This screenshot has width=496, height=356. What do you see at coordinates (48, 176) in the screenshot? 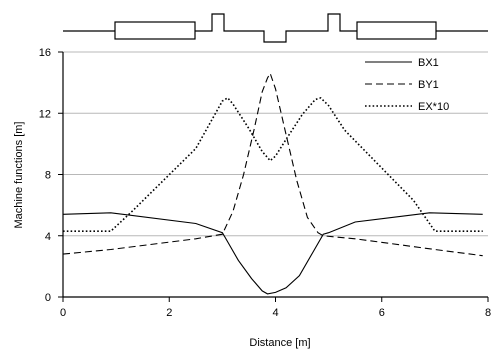
I see `y-tick-label-2: 8` at bounding box center [48, 176].